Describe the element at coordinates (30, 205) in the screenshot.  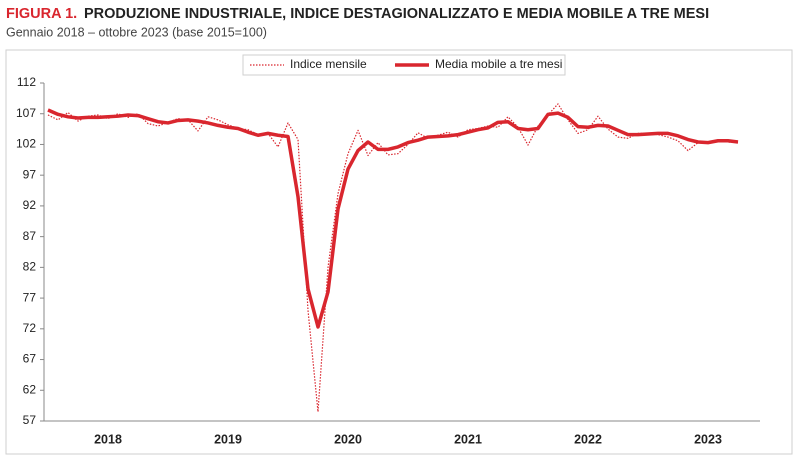
I see `y-tick-label: 92` at that location.